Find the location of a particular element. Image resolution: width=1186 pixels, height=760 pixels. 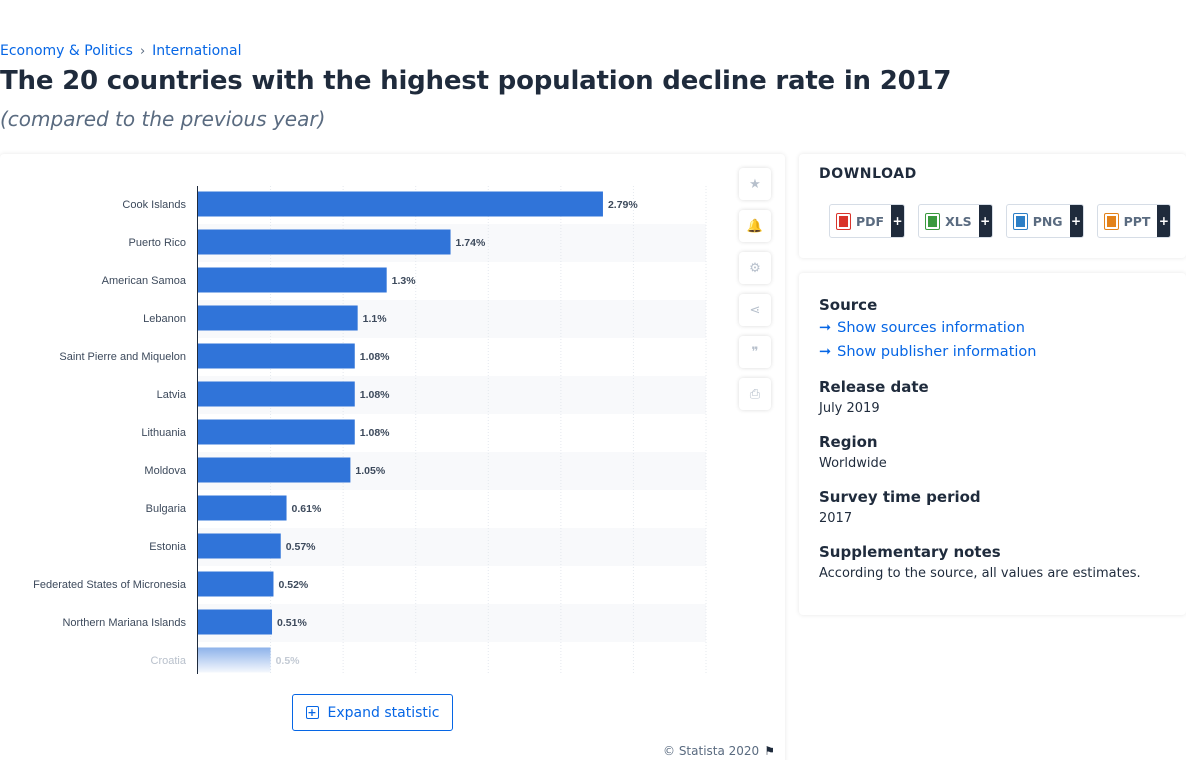

breadcrumb: Economy & Politics › International is located at coordinates (121, 51).